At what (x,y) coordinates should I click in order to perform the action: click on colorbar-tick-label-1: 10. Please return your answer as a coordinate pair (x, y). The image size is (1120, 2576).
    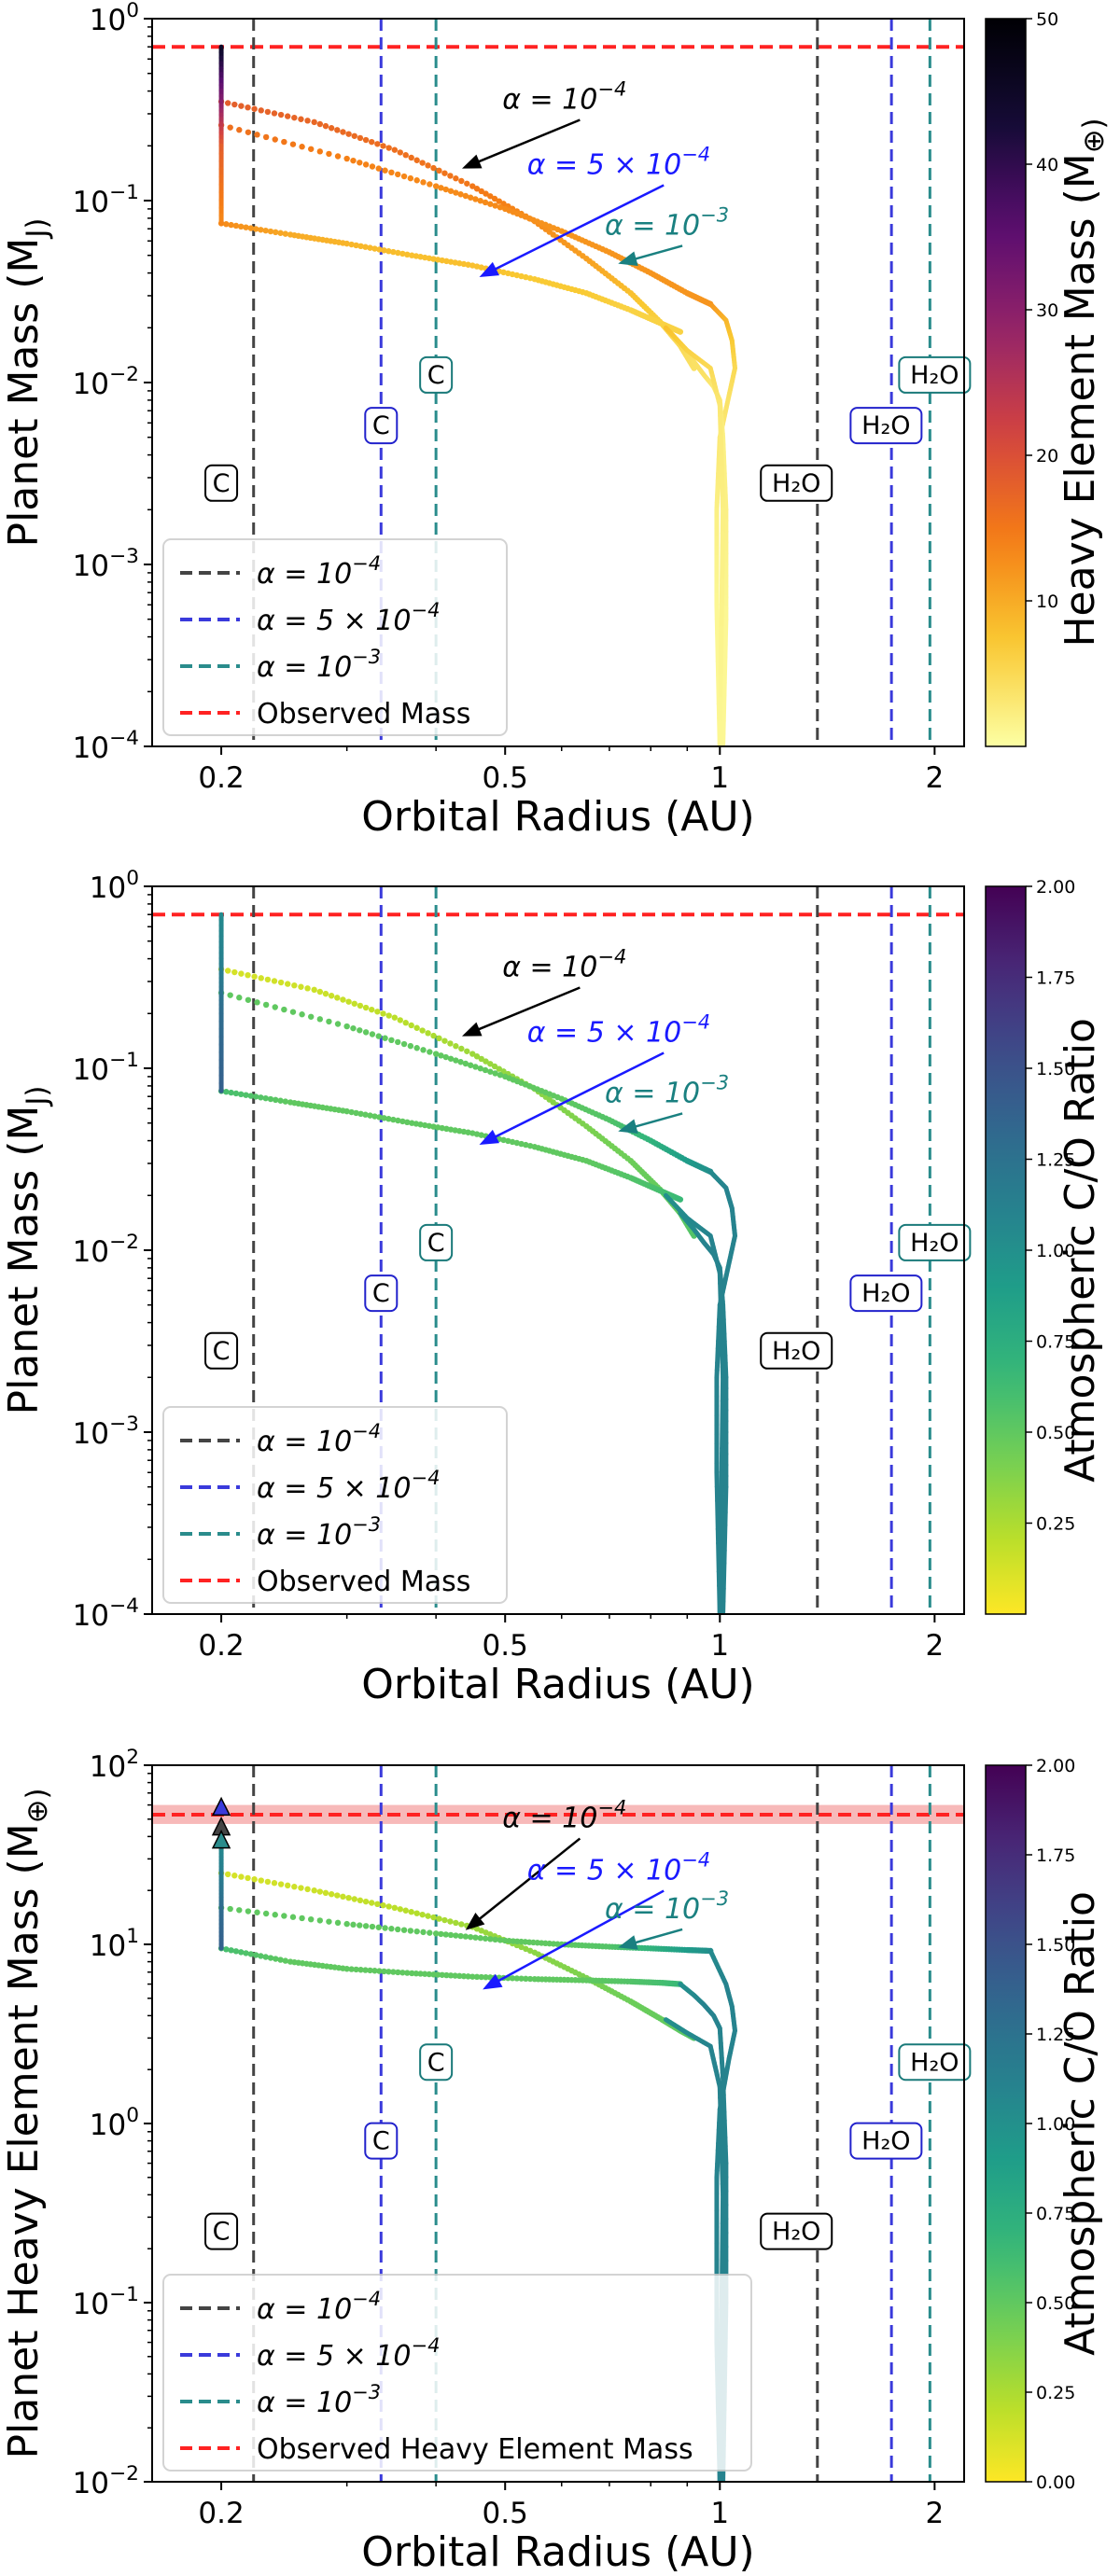
    Looking at the image, I should click on (1047, 602).